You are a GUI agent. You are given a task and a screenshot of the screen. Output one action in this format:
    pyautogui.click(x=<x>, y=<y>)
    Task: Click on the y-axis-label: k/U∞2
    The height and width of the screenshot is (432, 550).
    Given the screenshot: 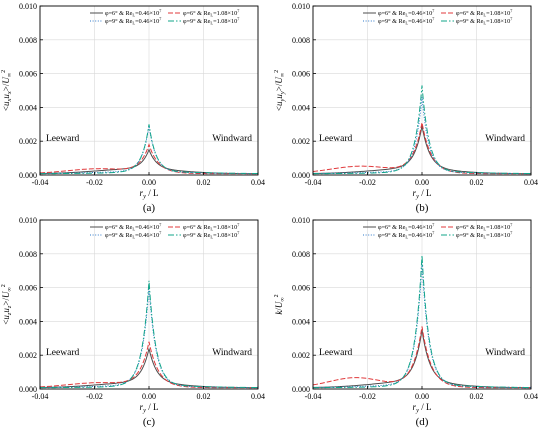 What is the action you would take?
    pyautogui.click(x=280, y=304)
    